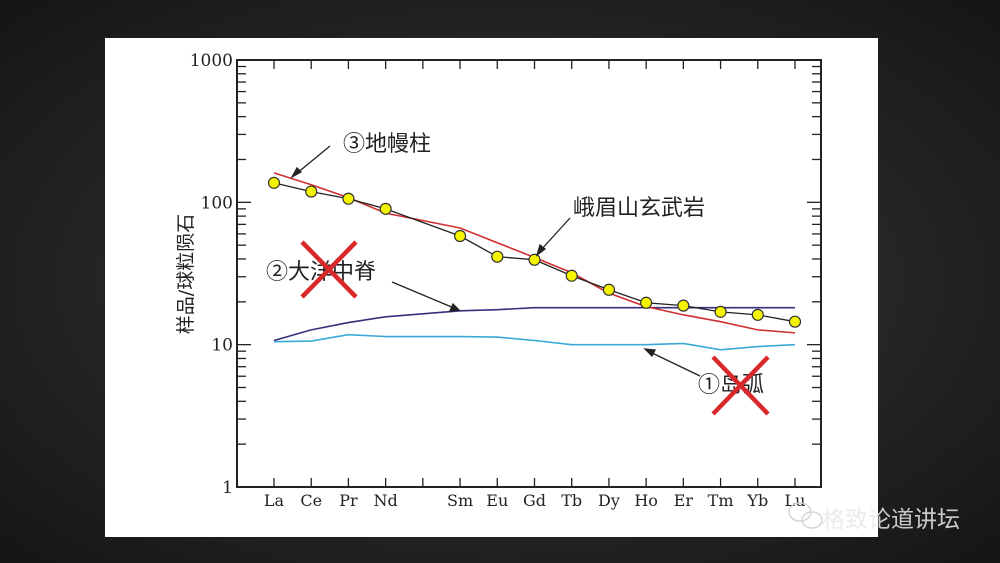  Describe the element at coordinates (541, 250) in the screenshot. I see `arrowhead-basalt` at that location.